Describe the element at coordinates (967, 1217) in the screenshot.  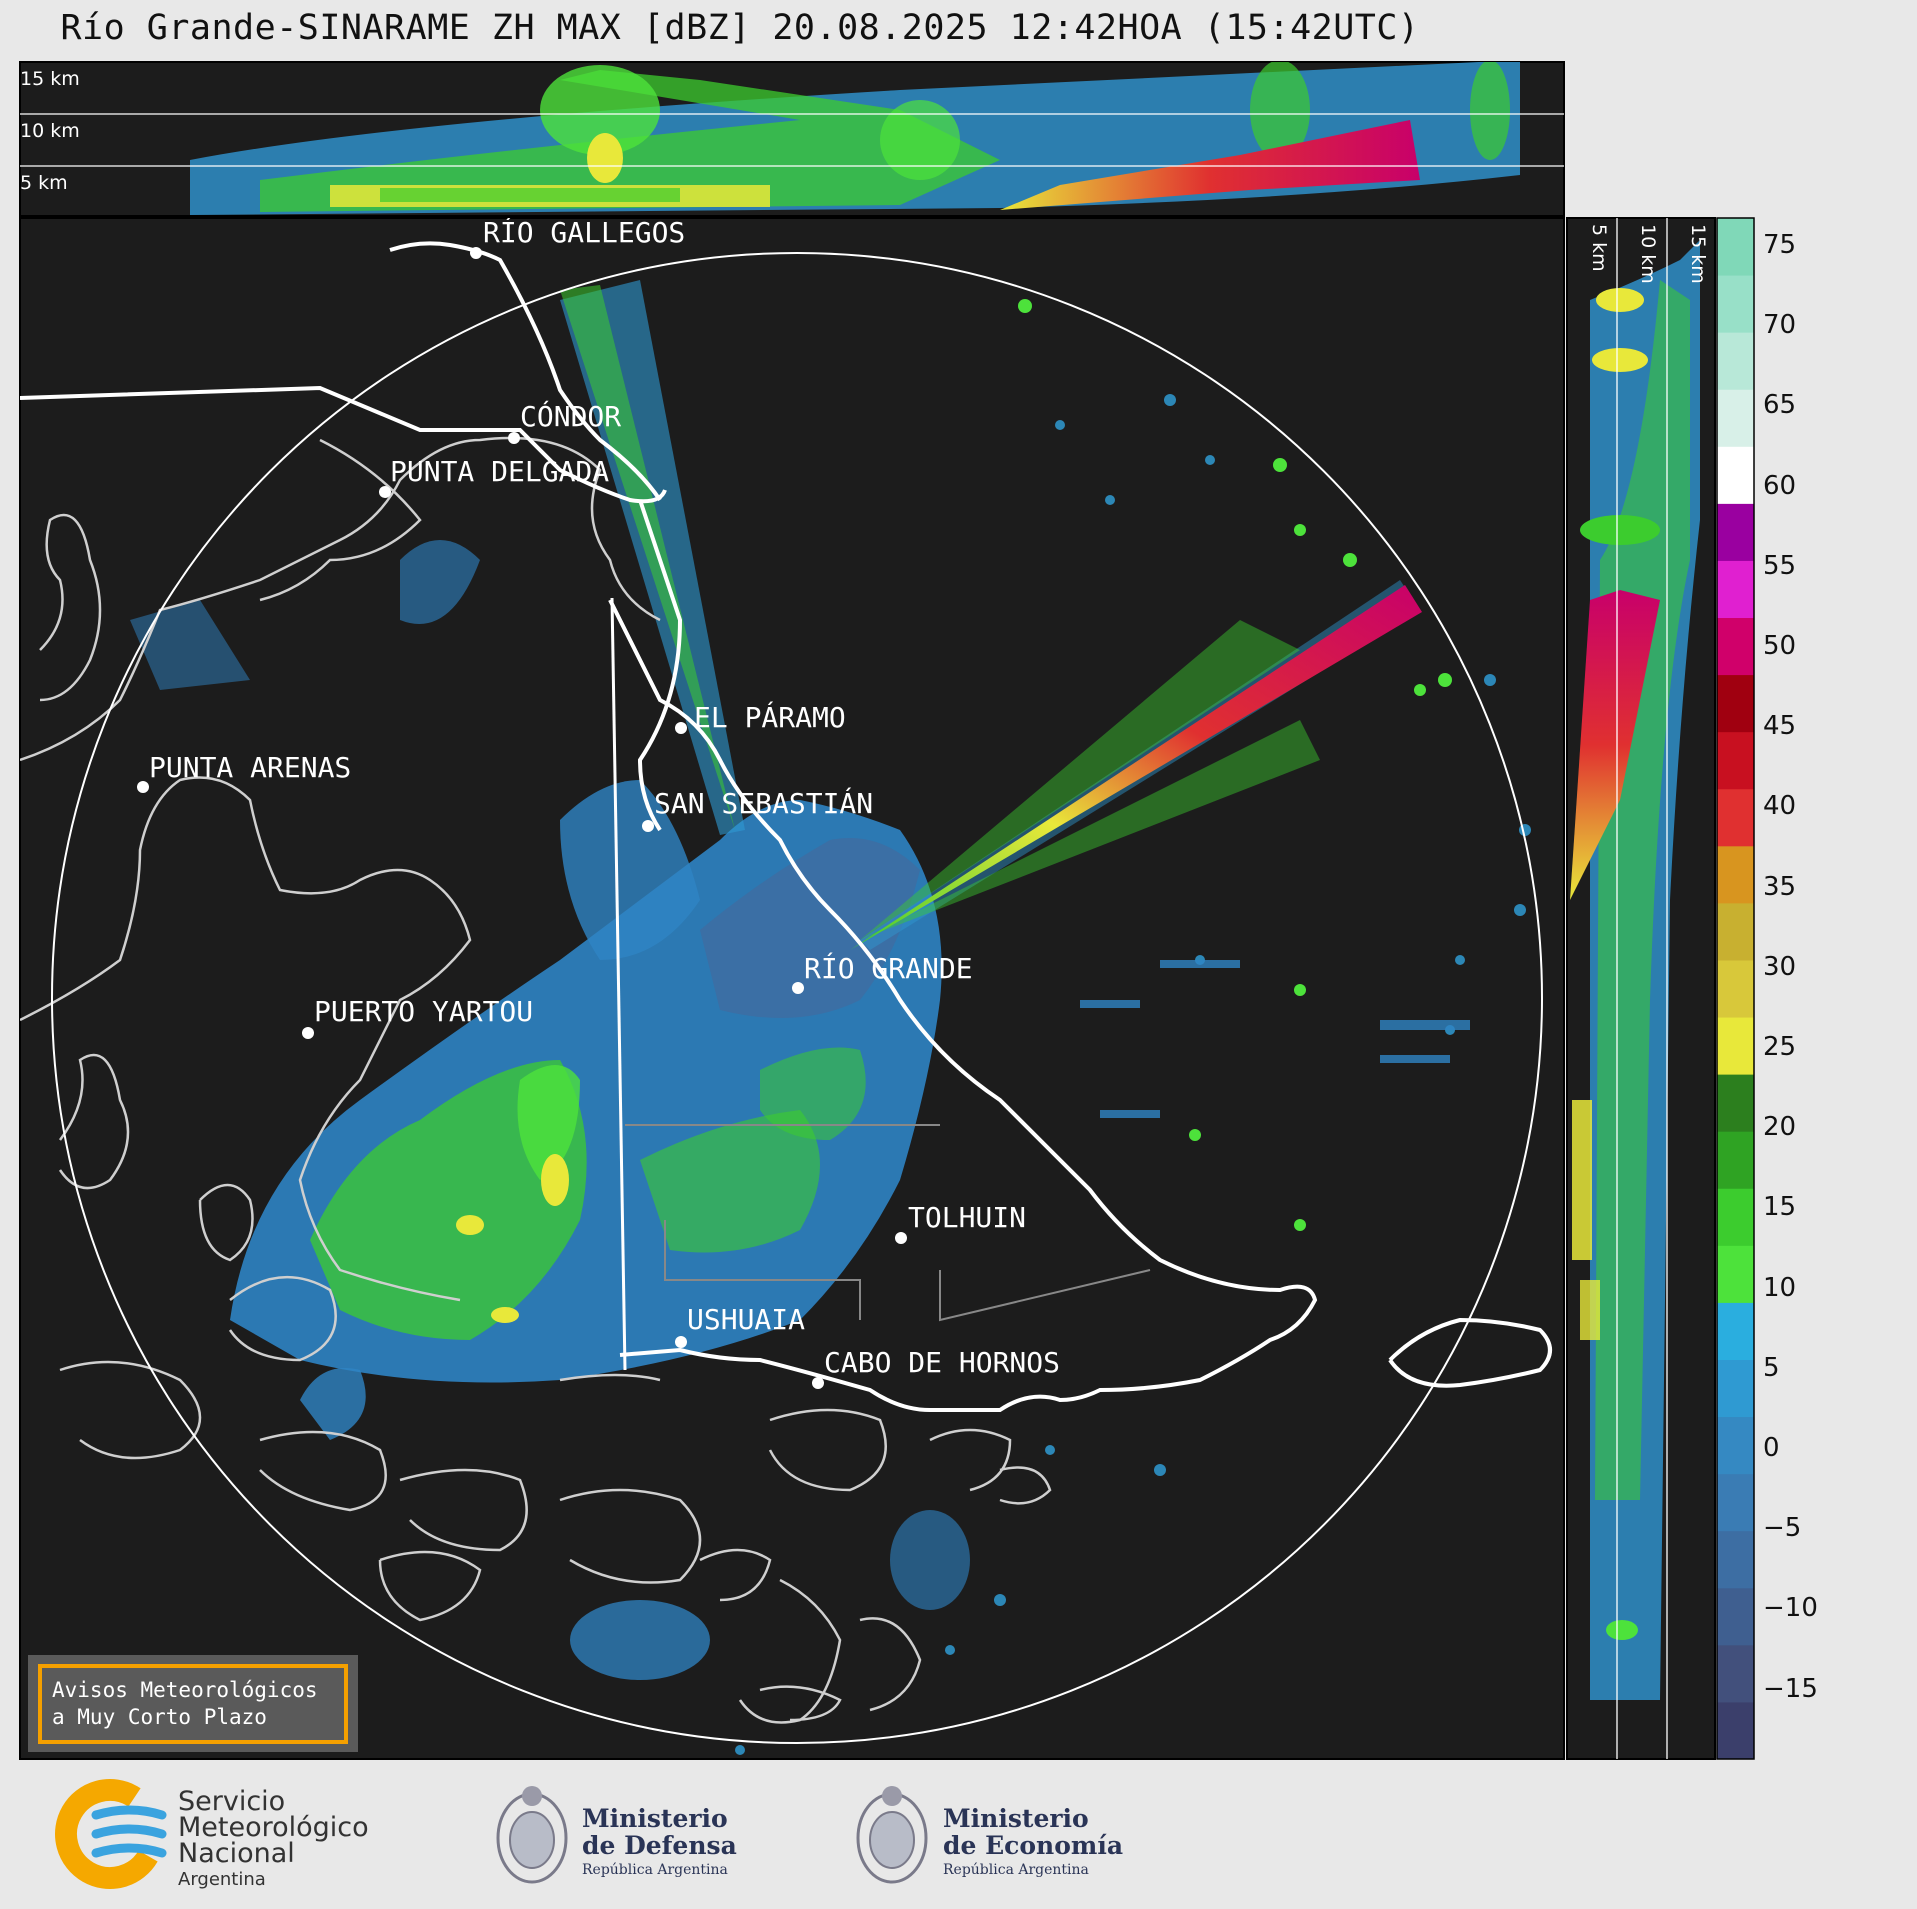
I see `city-label: TOLHUIN` at that location.